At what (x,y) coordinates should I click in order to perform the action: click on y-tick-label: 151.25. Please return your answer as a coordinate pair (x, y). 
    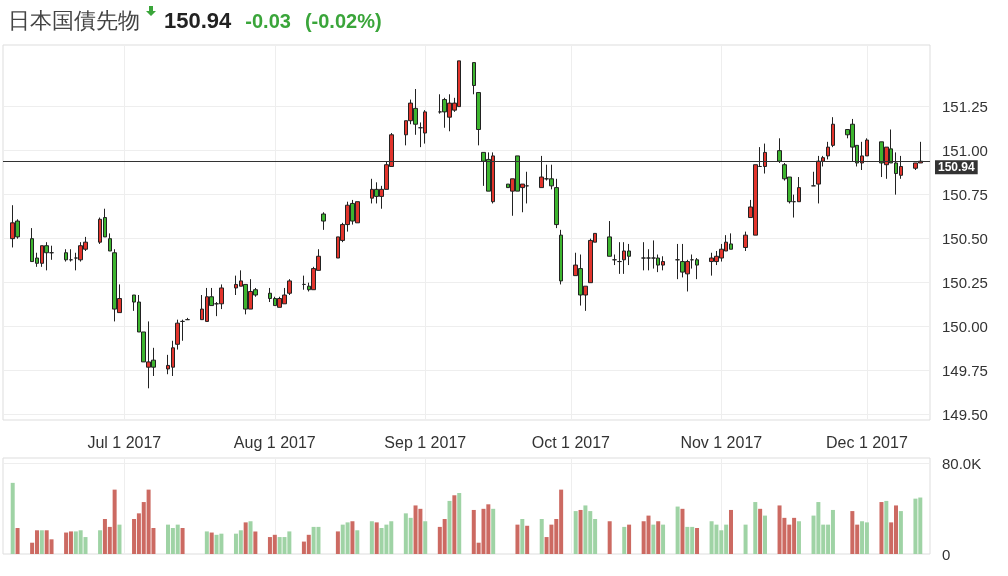
    Looking at the image, I should click on (965, 107).